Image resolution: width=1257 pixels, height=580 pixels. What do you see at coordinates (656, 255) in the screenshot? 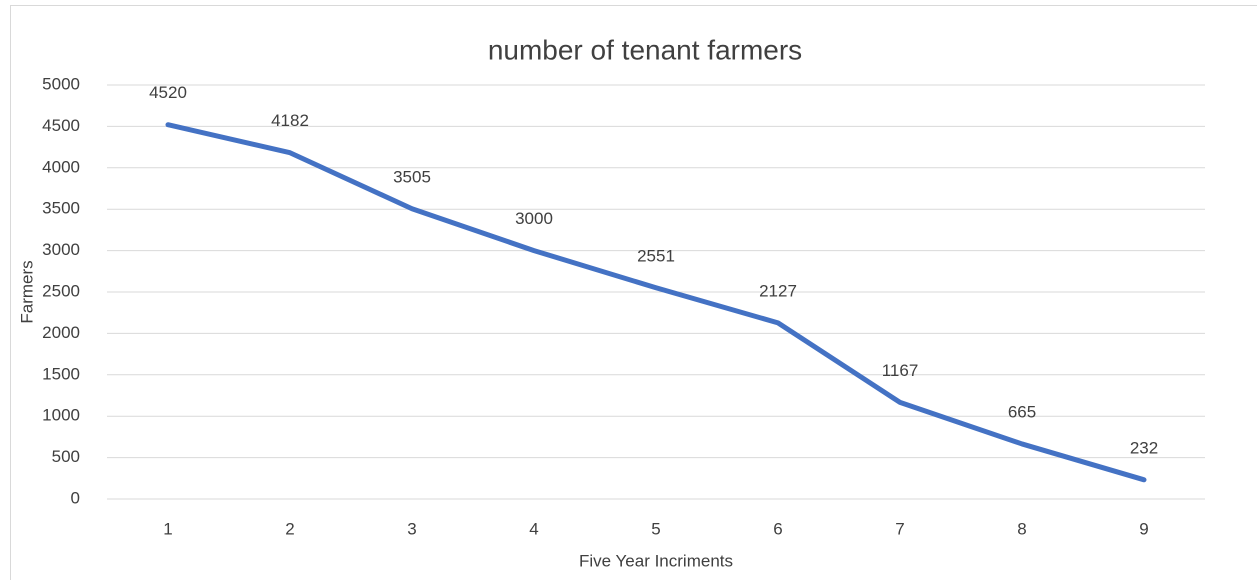
I see `data-label: 2551` at bounding box center [656, 255].